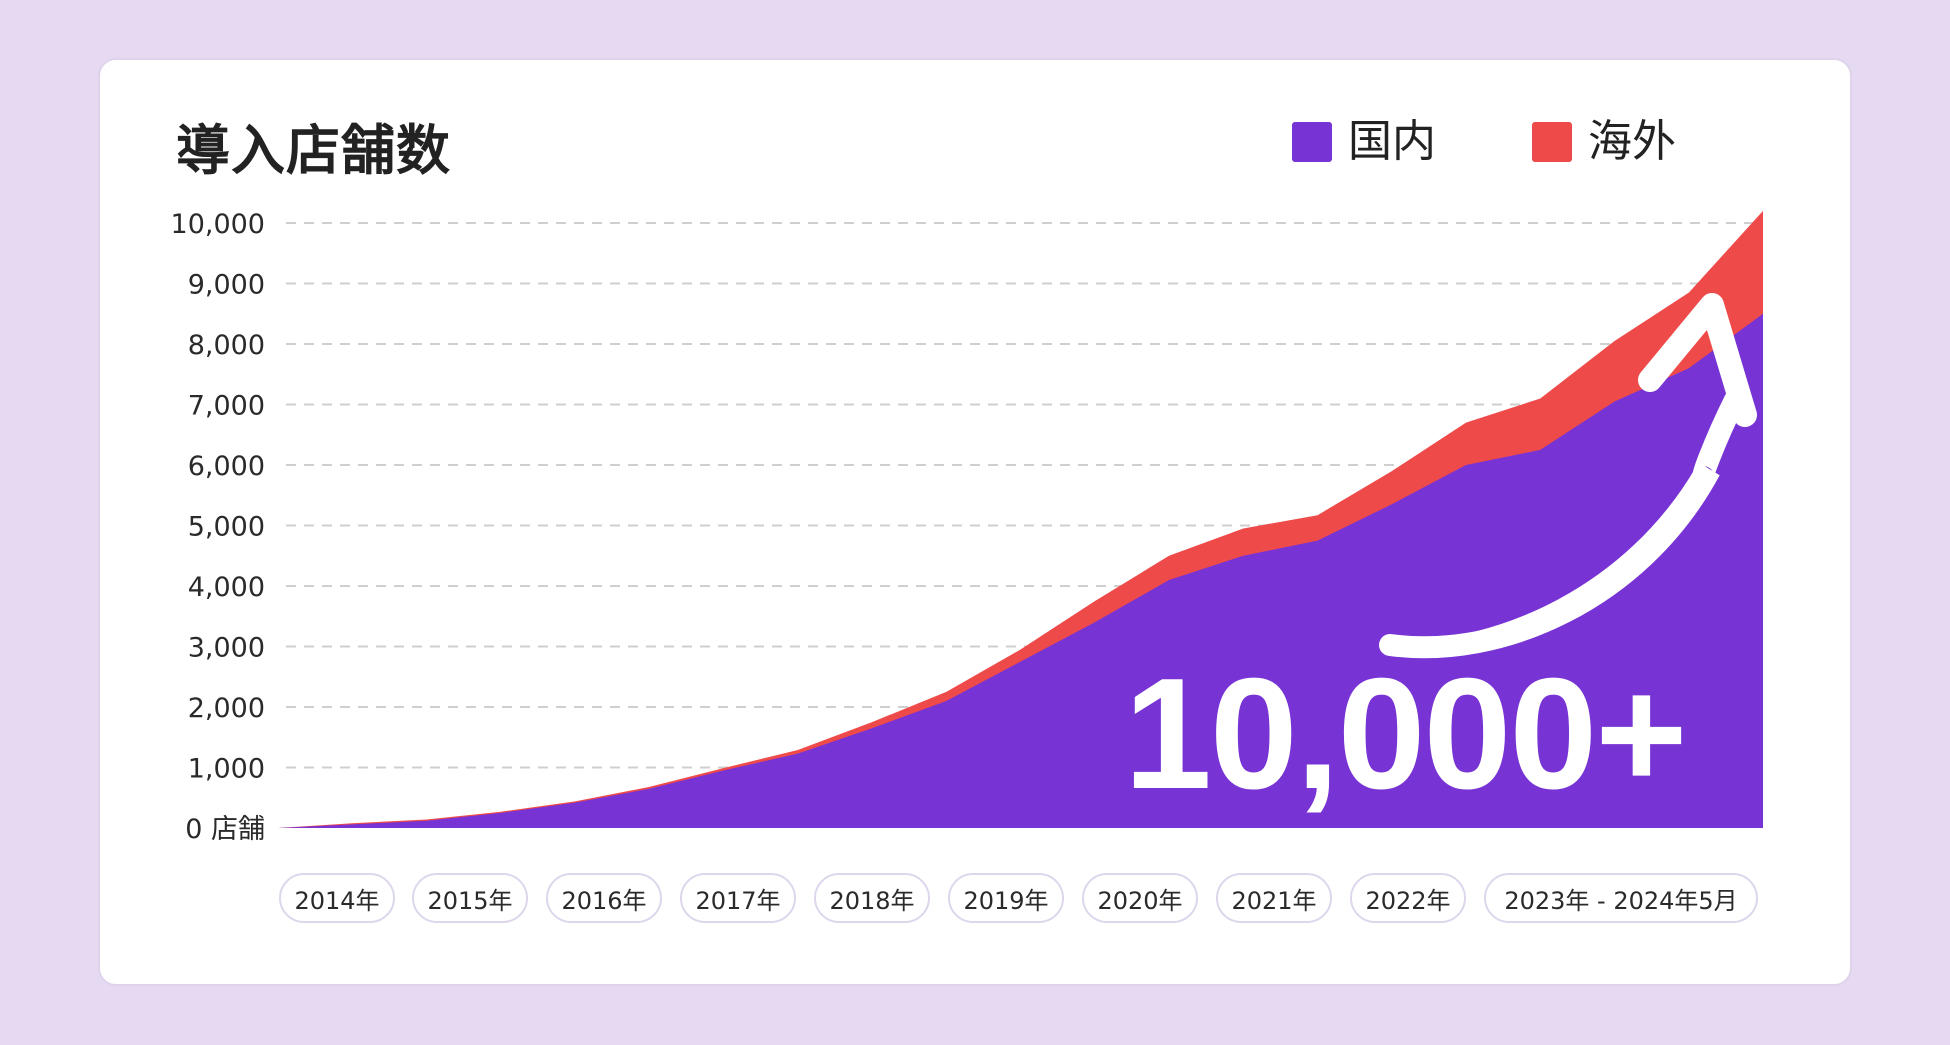  Describe the element at coordinates (604, 898) in the screenshot. I see `year-pill: 2016年` at that location.